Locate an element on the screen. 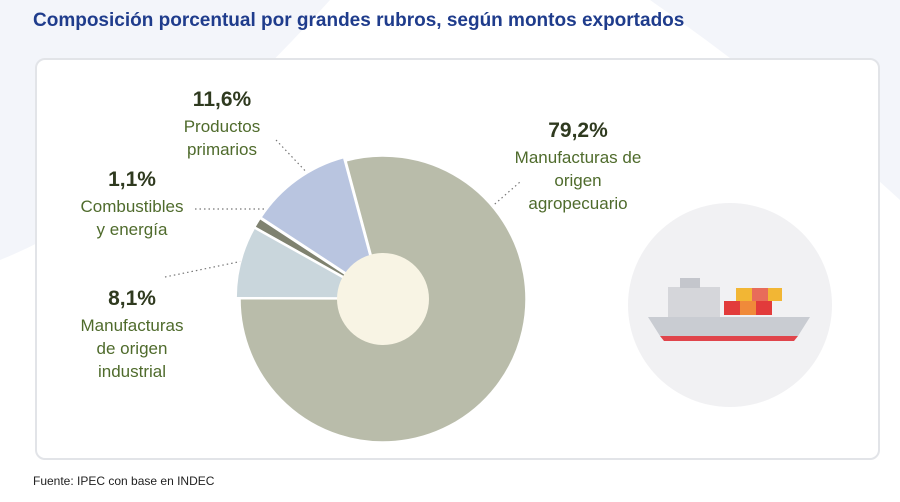  ship-icon is located at coordinates (730, 305).